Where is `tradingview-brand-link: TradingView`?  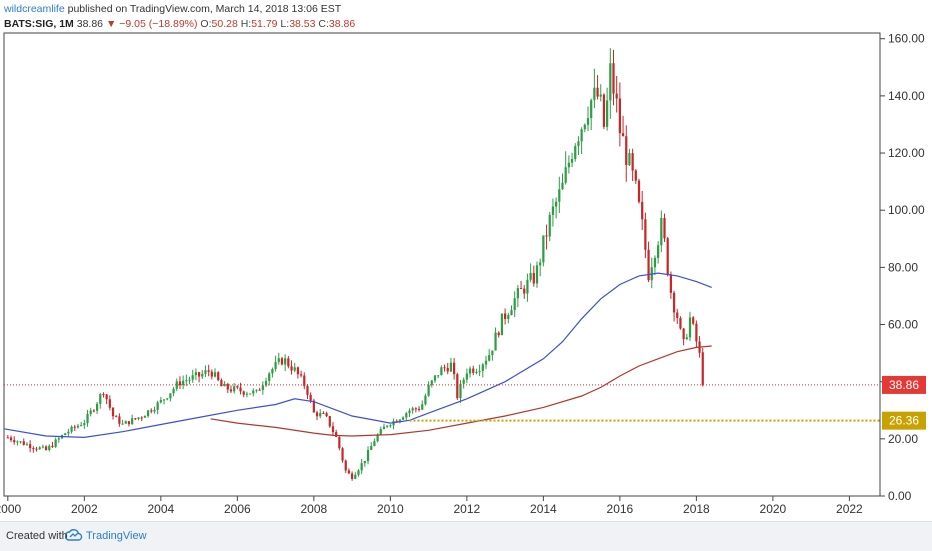
tradingview-brand-link: TradingView is located at coordinates (116, 536).